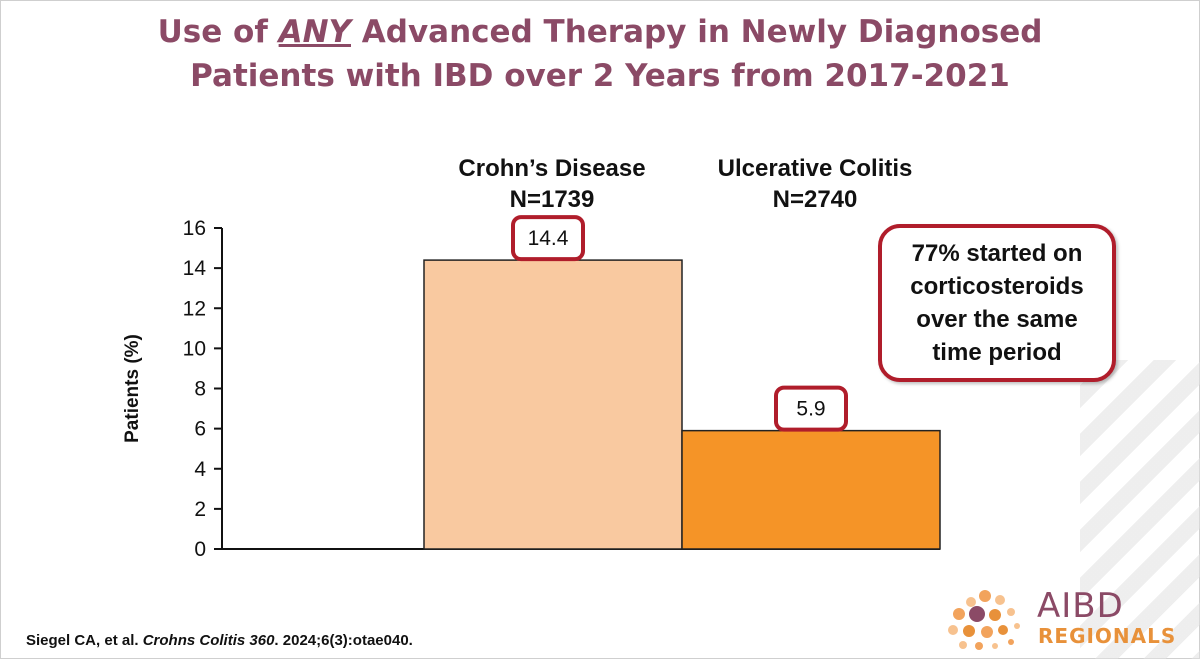  I want to click on title-emphasis: ANY, so click(314, 32).